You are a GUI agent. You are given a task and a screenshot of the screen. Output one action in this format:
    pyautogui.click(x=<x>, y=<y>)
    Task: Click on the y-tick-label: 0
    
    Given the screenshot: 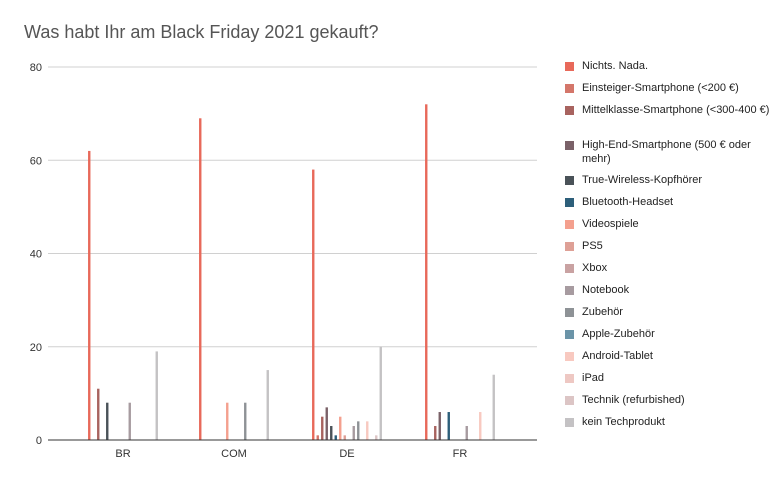 What is the action you would take?
    pyautogui.click(x=39, y=441)
    